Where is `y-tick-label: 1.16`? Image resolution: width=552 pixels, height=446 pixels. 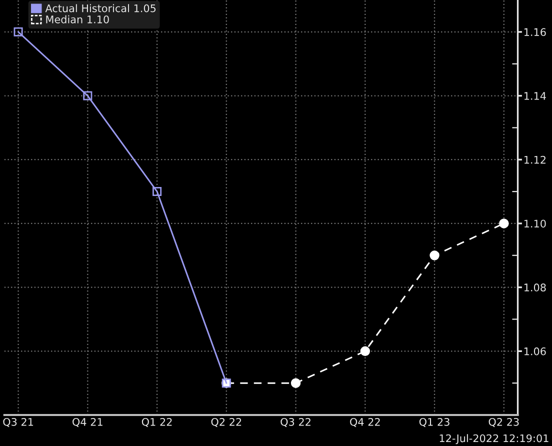 y-tick-label: 1.16 is located at coordinates (535, 32).